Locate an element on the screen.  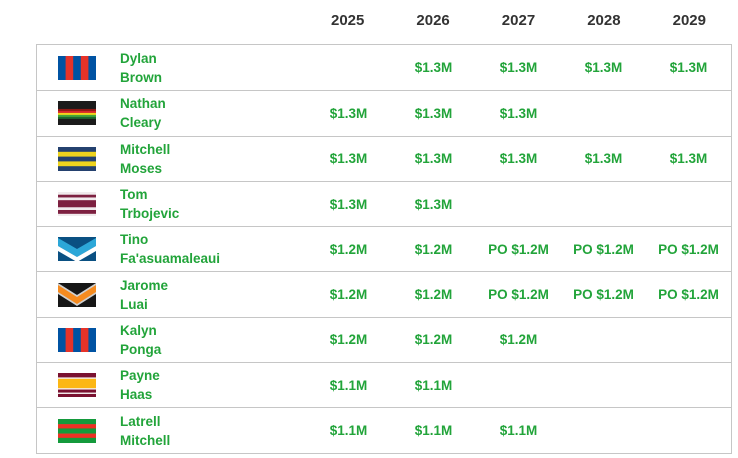
player-name-link: Dylan Brown is located at coordinates (141, 68).